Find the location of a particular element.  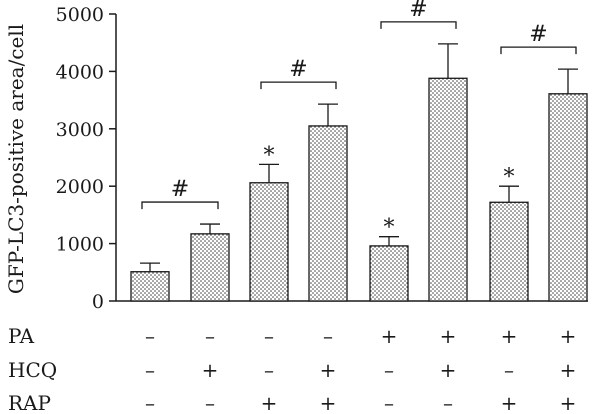

y-tick-label: 4000 is located at coordinates (80, 72).